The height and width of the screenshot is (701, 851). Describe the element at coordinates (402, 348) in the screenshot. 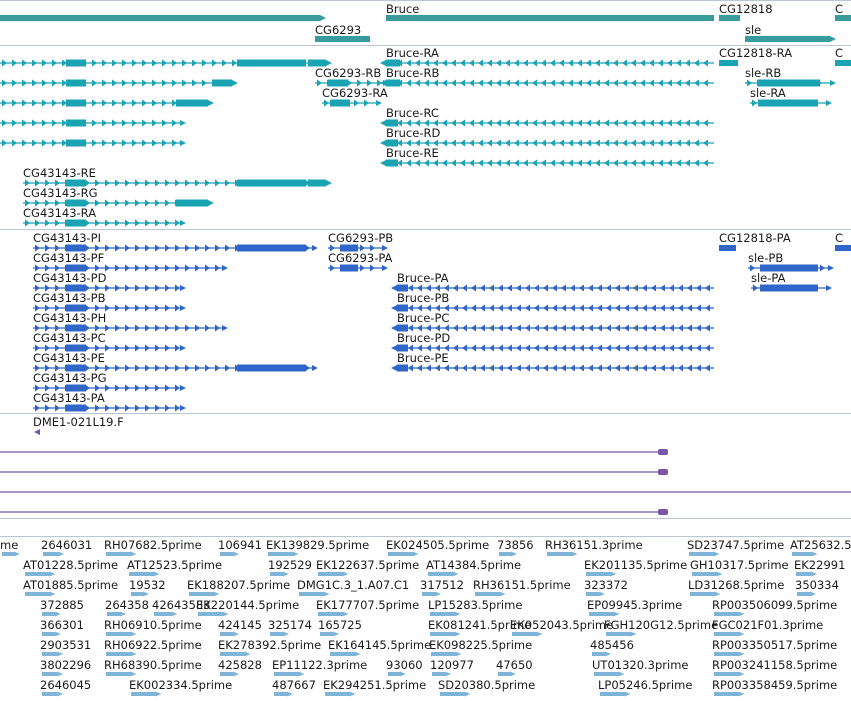

I see `protein-Bruce-PD-exon-block` at that location.